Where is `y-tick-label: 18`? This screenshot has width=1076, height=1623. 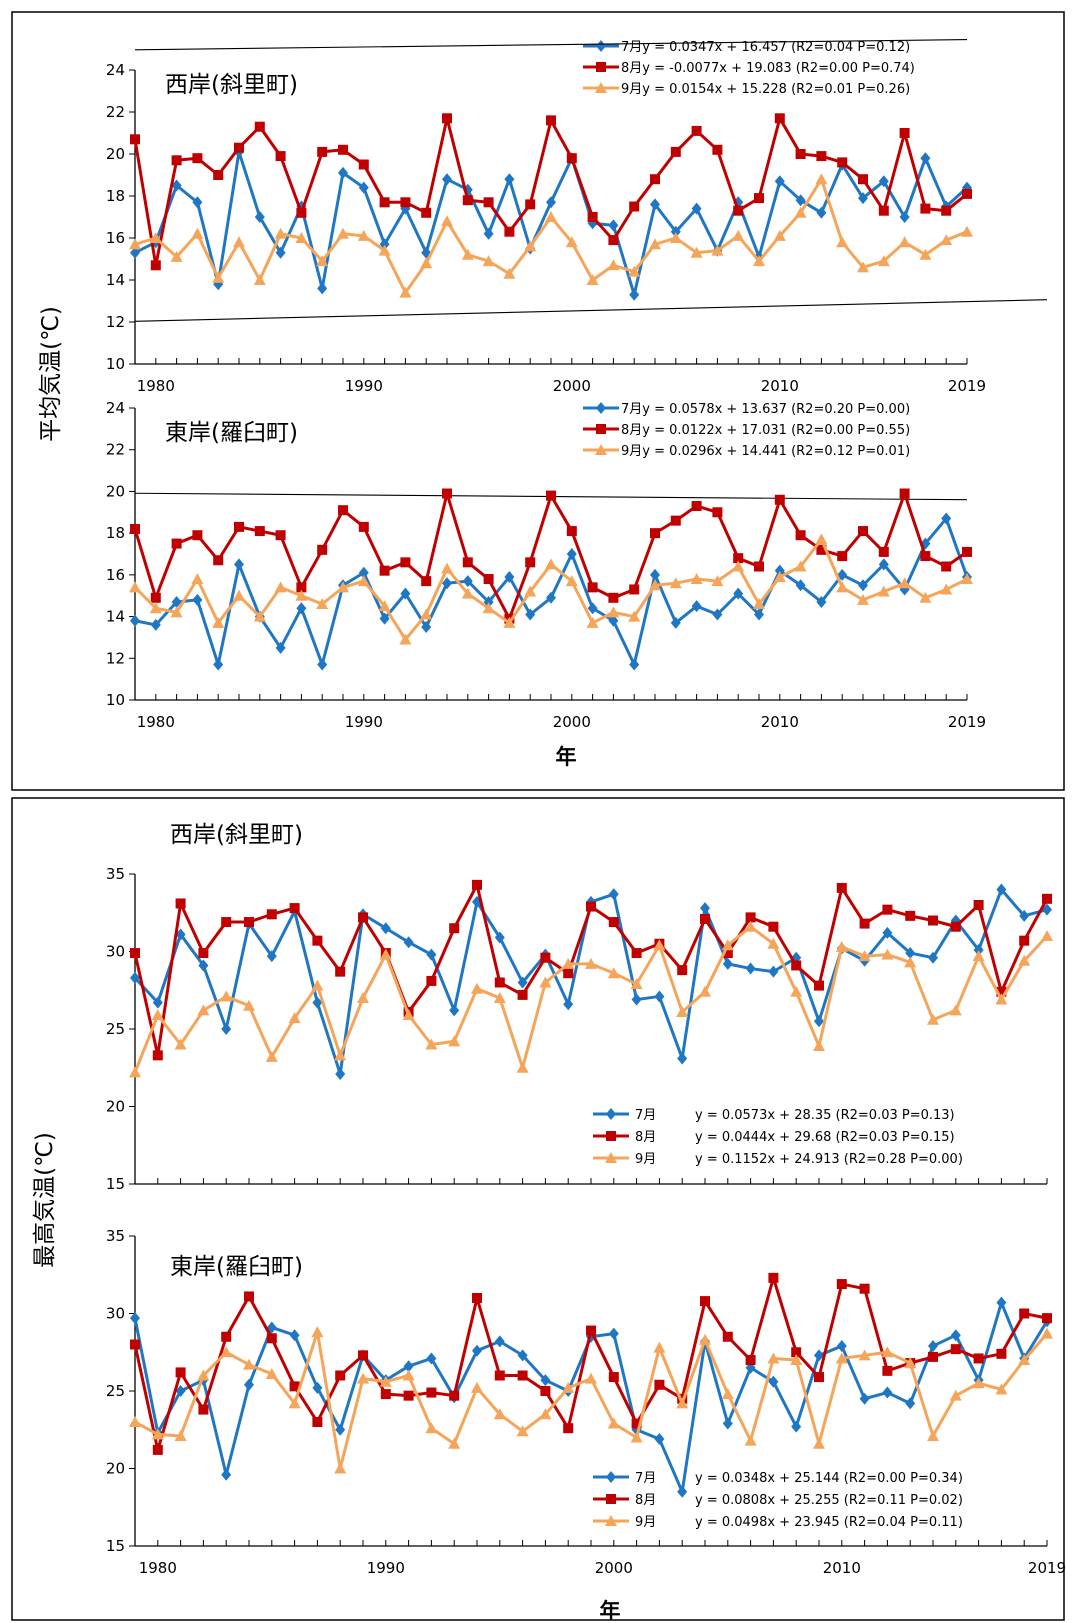
y-tick-label: 18 is located at coordinates (115, 196).